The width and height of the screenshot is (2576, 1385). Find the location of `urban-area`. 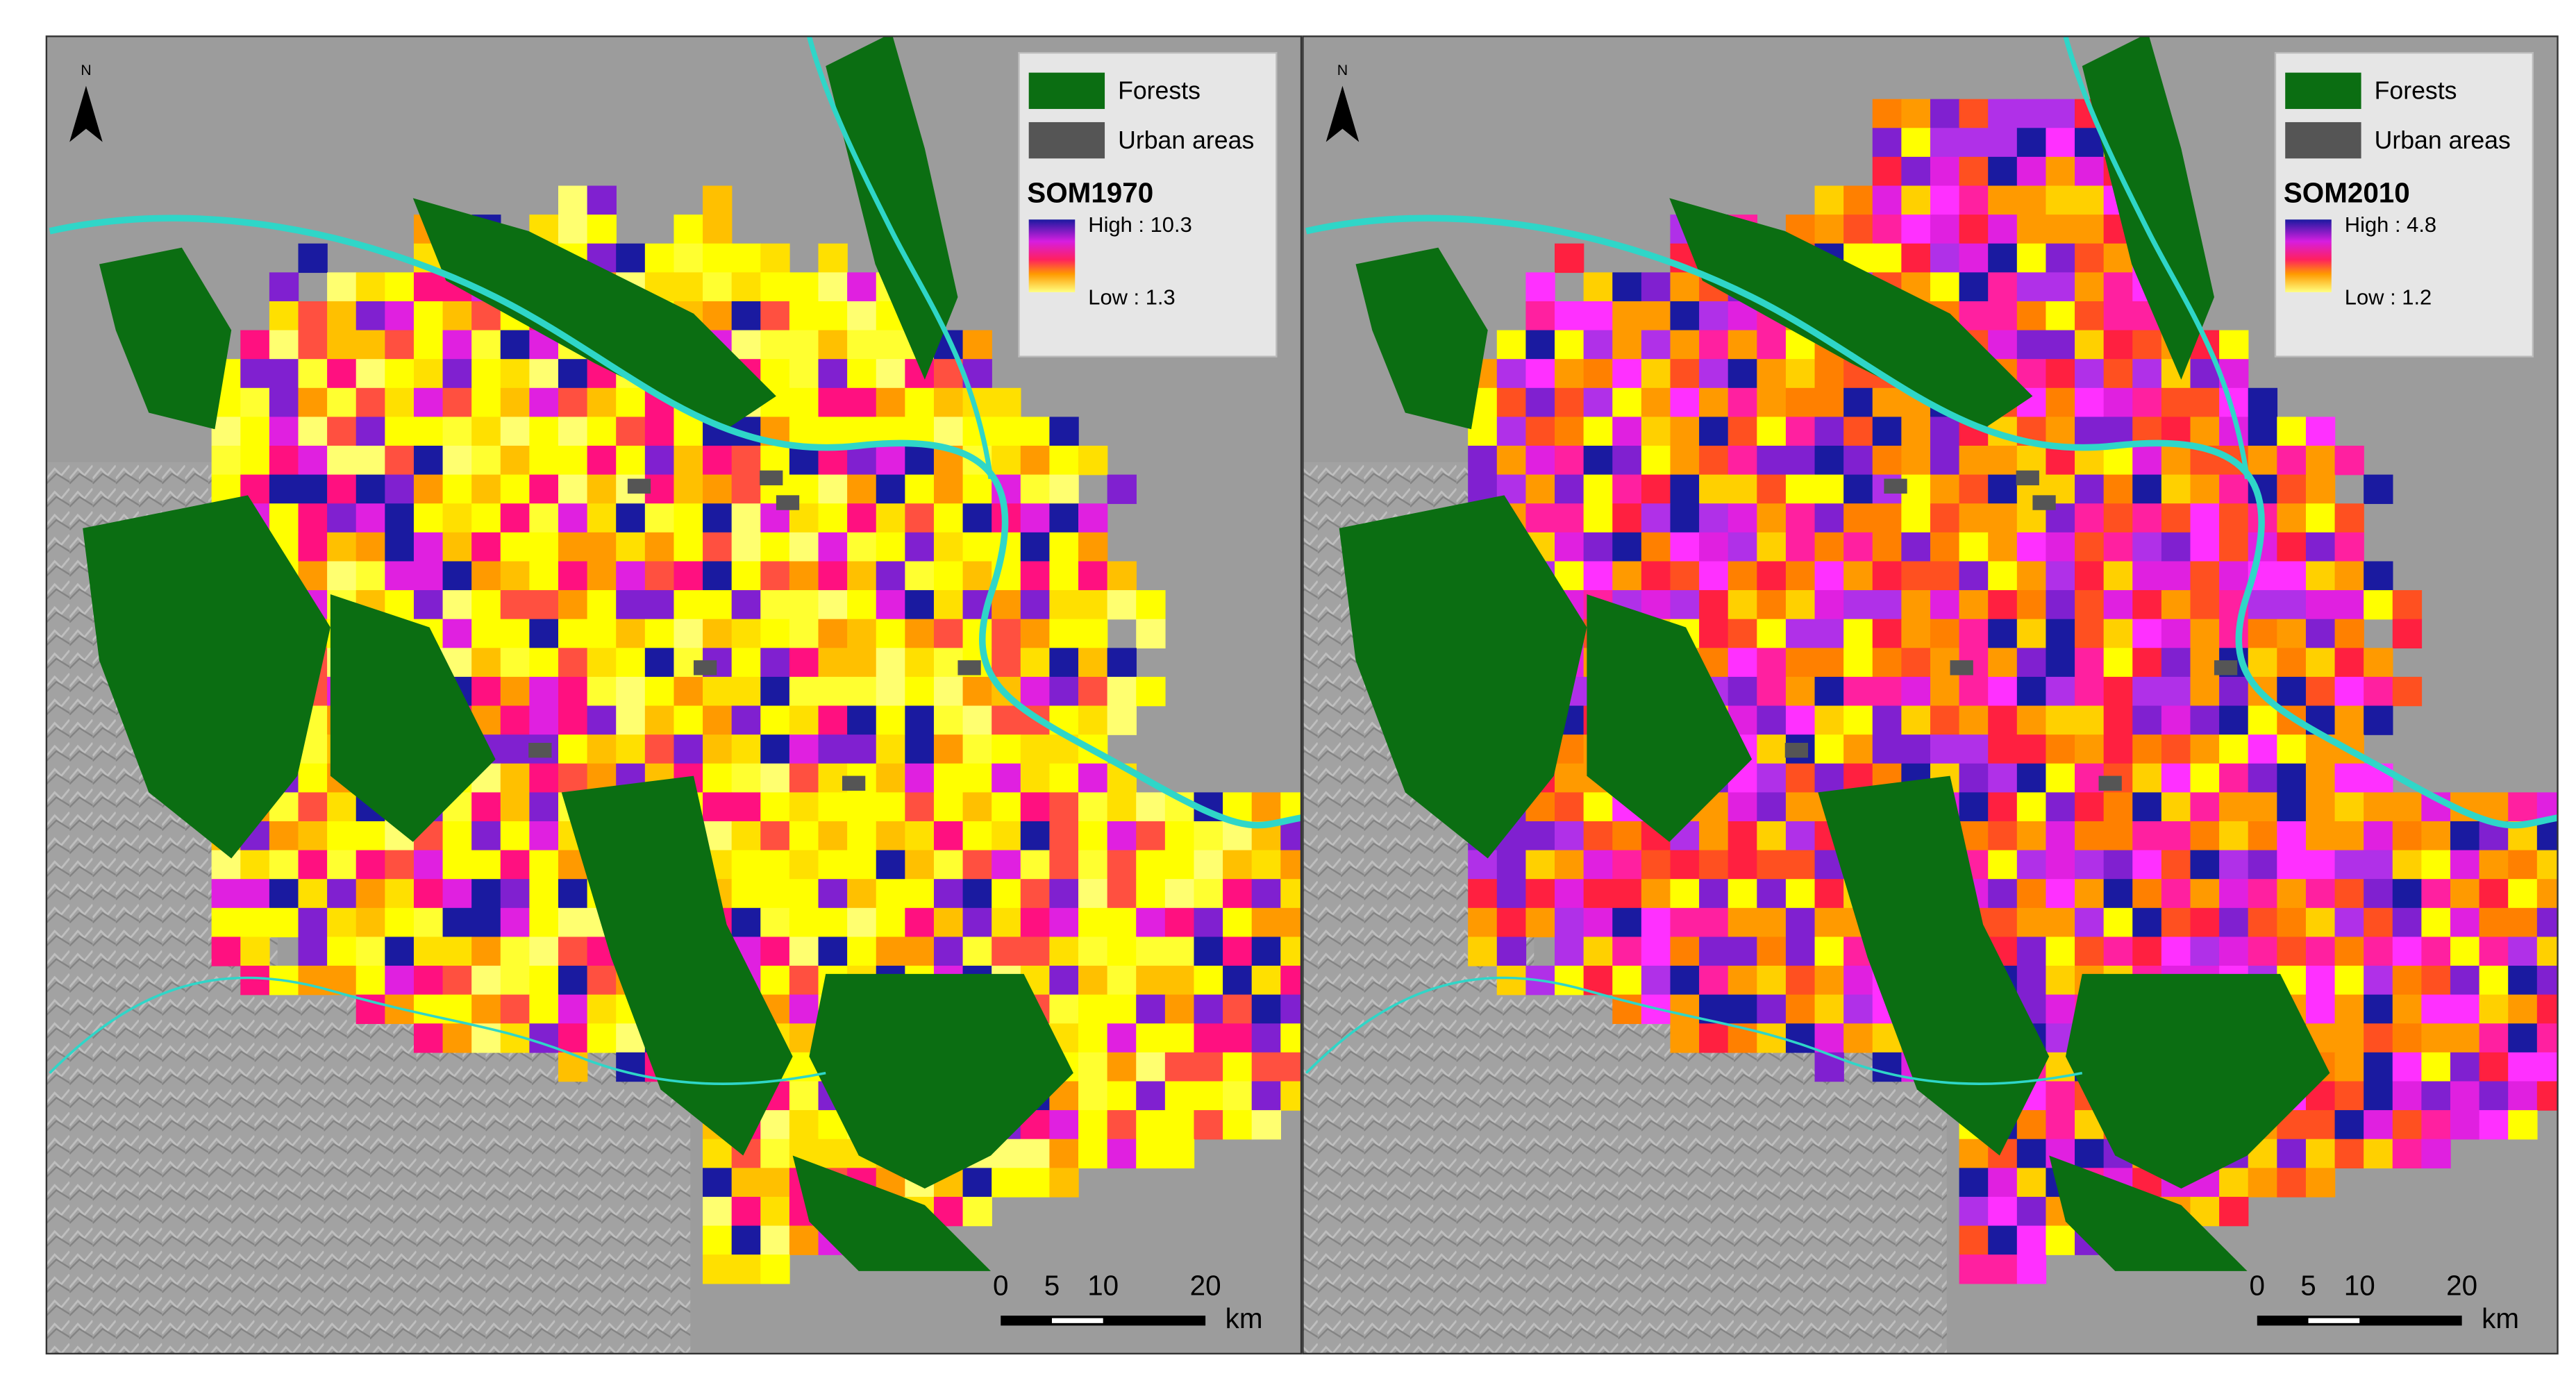

urban-area is located at coordinates (540, 751).